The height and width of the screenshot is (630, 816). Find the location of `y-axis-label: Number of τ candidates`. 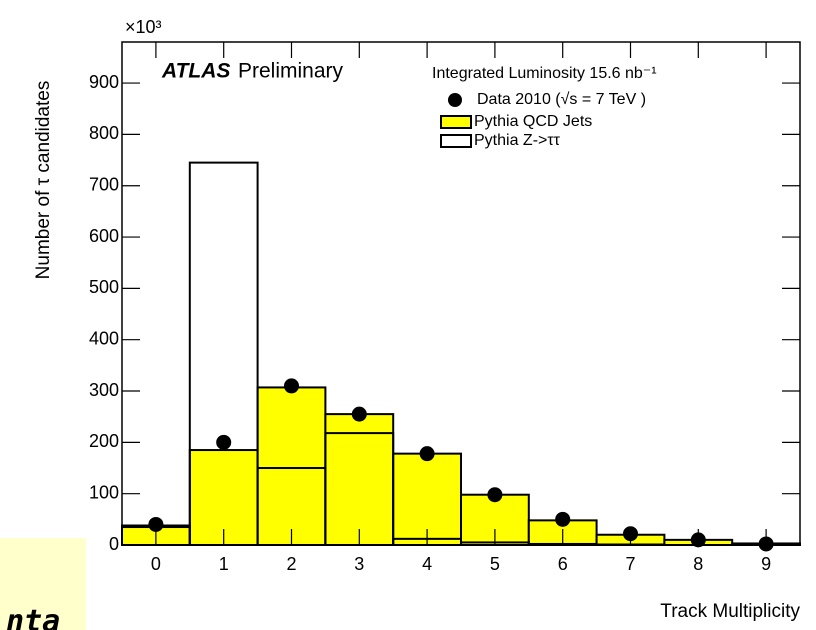

y-axis-label: Number of τ candidates is located at coordinates (43, 180).